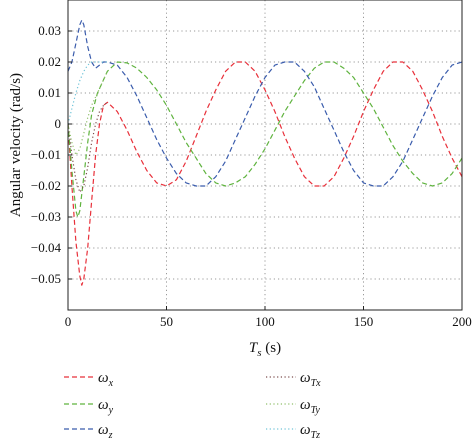 Image resolution: width=474 pixels, height=443 pixels. Describe the element at coordinates (16, 145) in the screenshot. I see `y-axis-label: Angular velocity (rad/s)` at that location.